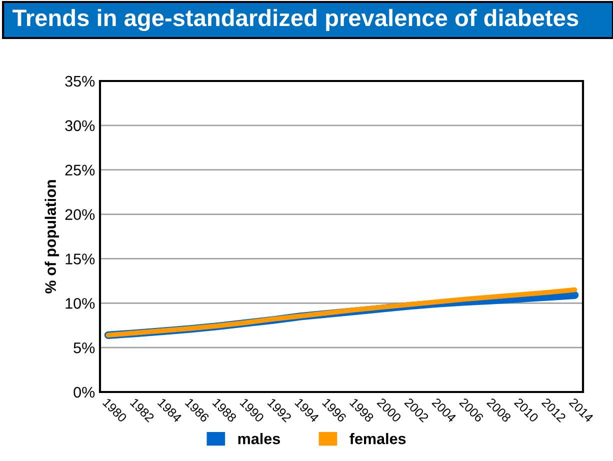 The height and width of the screenshot is (461, 613). Describe the element at coordinates (84, 348) in the screenshot. I see `y-tick-label: 5%` at that location.